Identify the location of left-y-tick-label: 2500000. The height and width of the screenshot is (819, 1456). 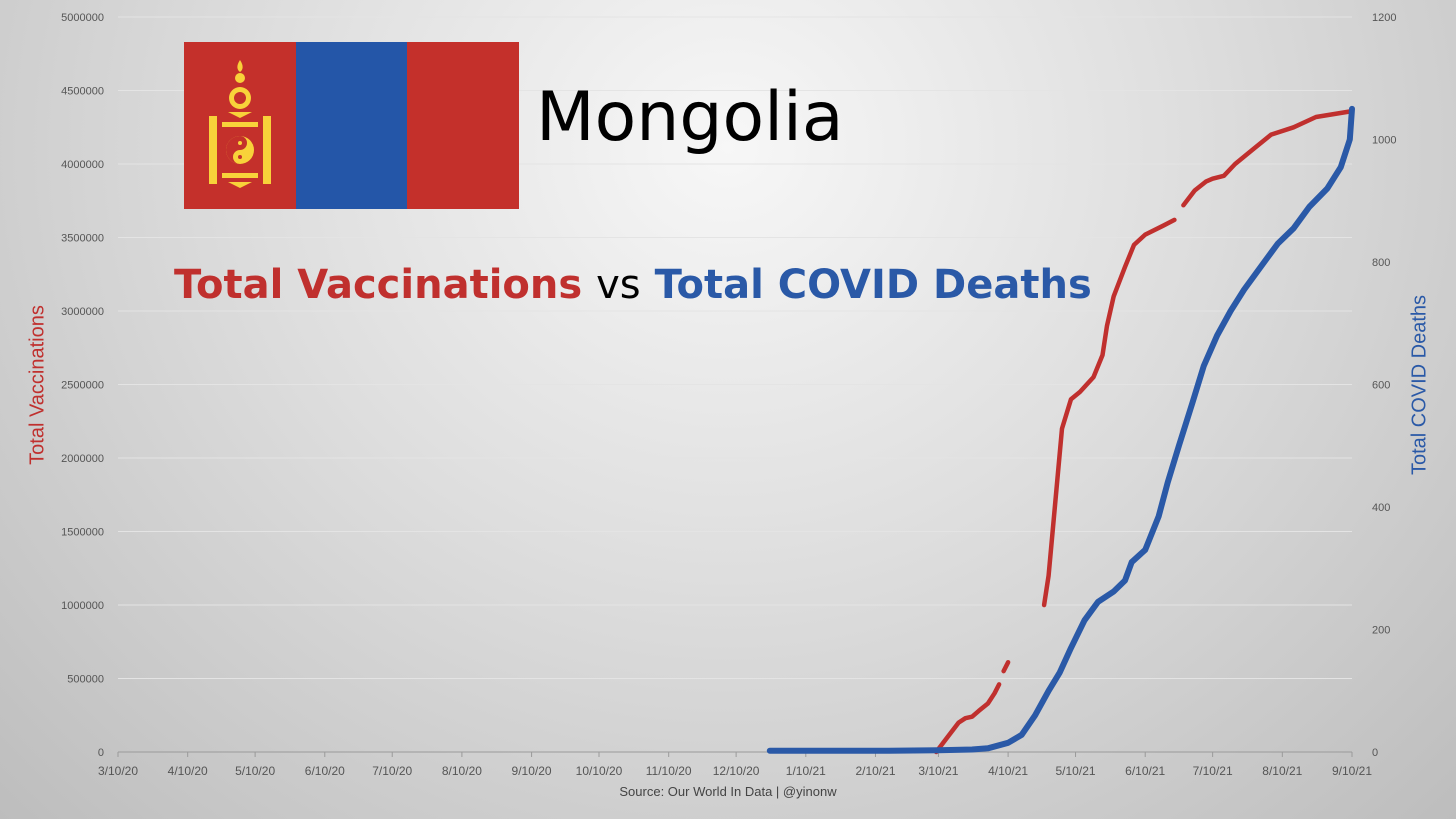
(82, 386).